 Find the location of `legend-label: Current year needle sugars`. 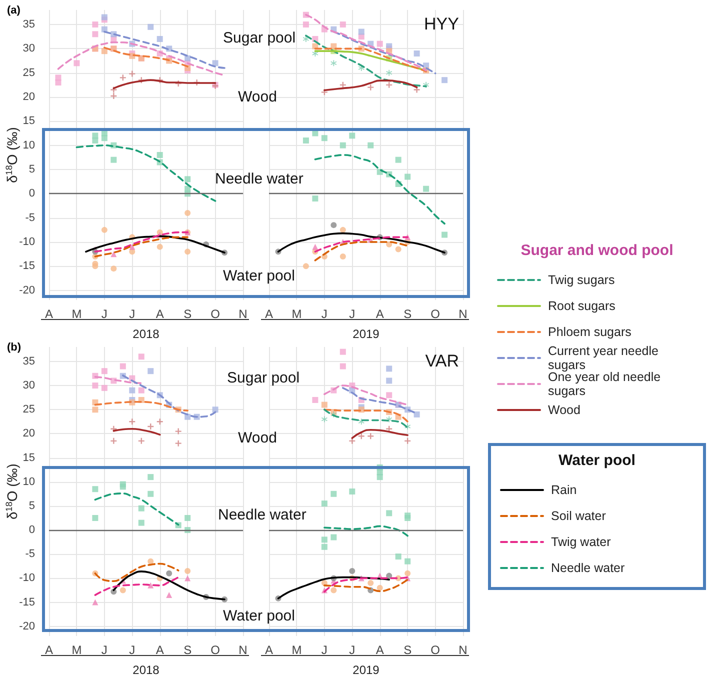

legend-label: Current year needle sugars is located at coordinates (604, 358).